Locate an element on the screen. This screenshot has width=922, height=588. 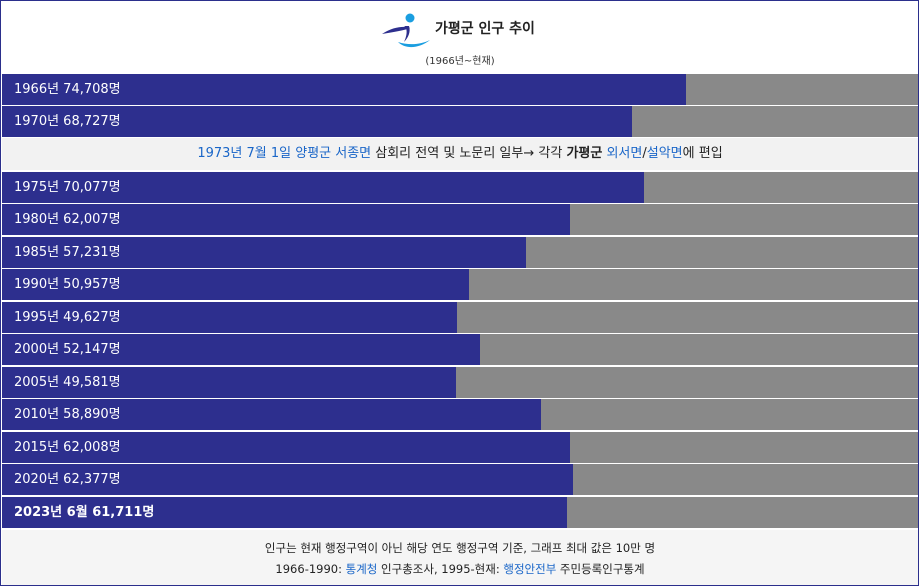
population-label: 2010년 58,890명 is located at coordinates (67, 414).